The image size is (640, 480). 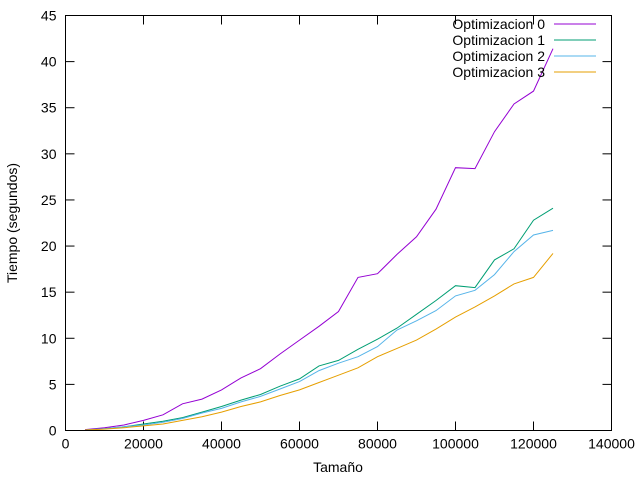 What do you see at coordinates (49, 154) in the screenshot?
I see `y-tick-label: 30` at bounding box center [49, 154].